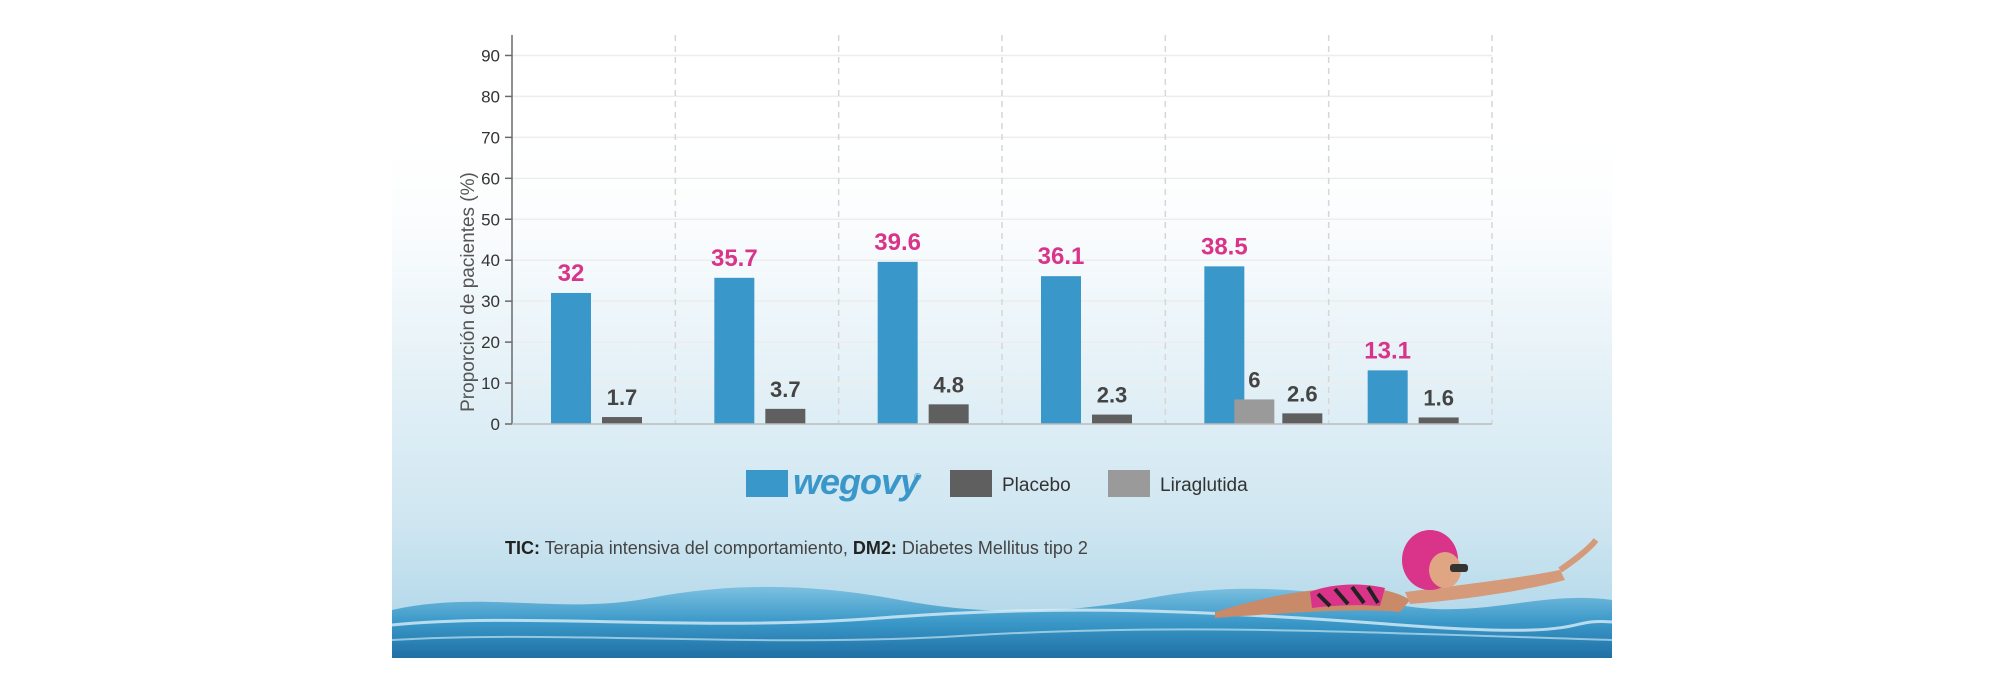 The height and width of the screenshot is (693, 2000). What do you see at coordinates (1302, 393) in the screenshot?
I see `data-label-placebo: 2.6` at bounding box center [1302, 393].